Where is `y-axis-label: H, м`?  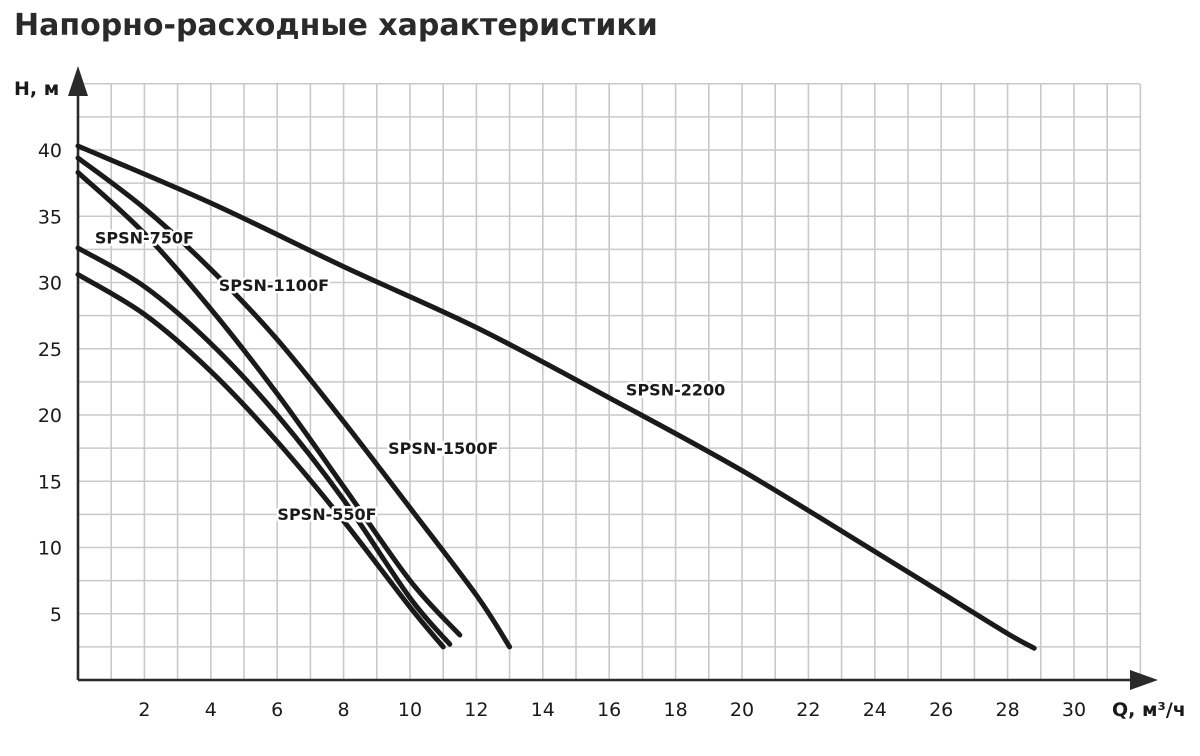
y-axis-label: H, м is located at coordinates (36, 89).